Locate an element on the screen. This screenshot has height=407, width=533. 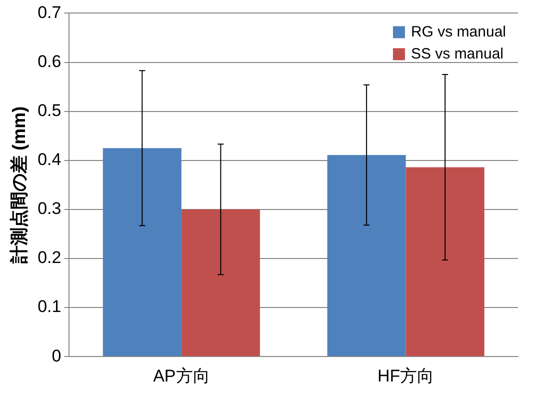
y-tick-label: 0.4 is located at coordinates (50, 160).